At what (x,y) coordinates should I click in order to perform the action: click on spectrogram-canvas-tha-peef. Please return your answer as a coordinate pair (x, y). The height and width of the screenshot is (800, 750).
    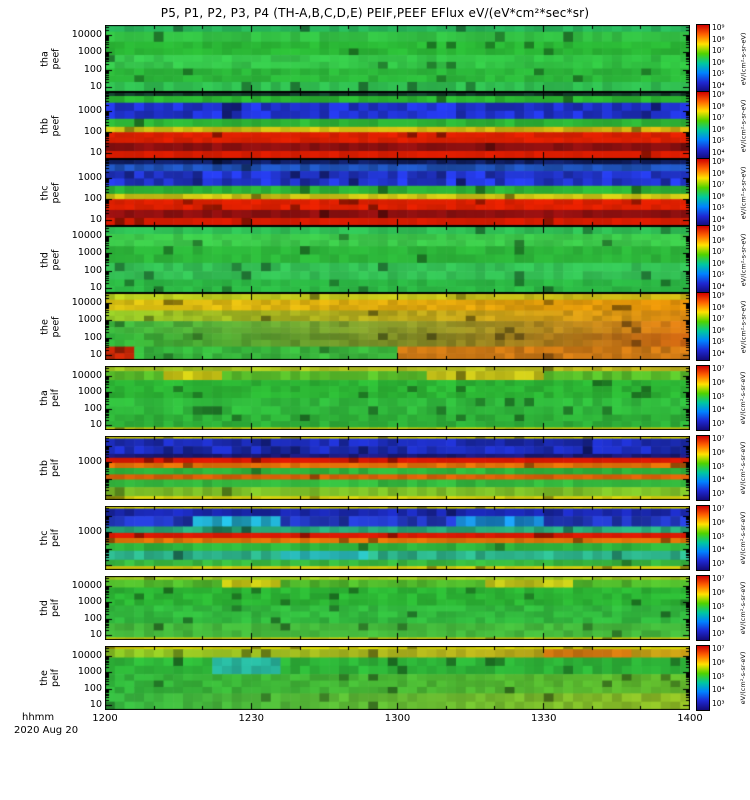
    Looking at the image, I should click on (397, 58).